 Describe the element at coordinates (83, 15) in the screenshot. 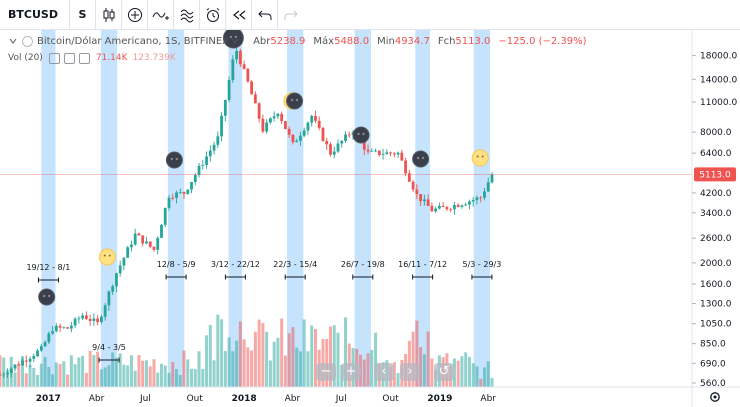

I see `timeframe-button: S` at that location.